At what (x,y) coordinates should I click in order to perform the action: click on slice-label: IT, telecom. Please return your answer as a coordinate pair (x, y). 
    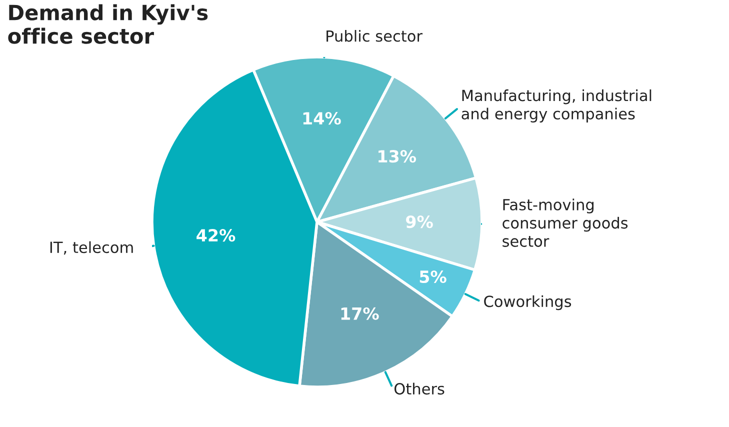
    Looking at the image, I should click on (91, 248).